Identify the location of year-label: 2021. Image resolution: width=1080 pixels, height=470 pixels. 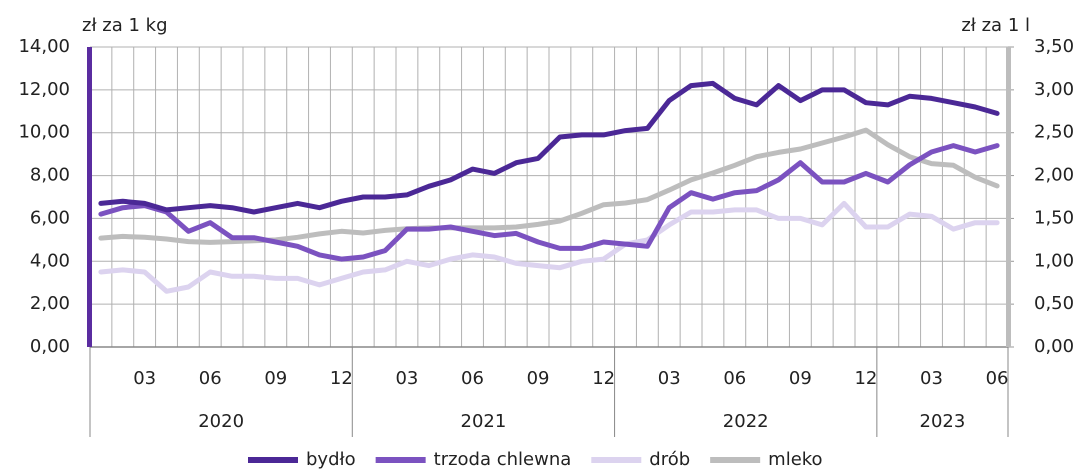
(484, 421).